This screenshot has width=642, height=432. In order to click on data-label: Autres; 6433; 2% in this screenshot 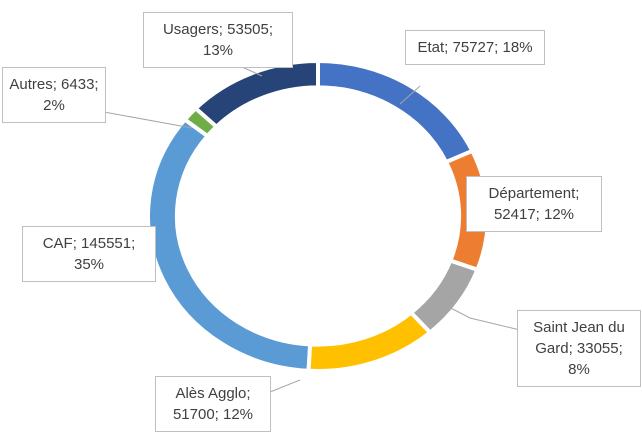, I will do `click(54, 95)`.